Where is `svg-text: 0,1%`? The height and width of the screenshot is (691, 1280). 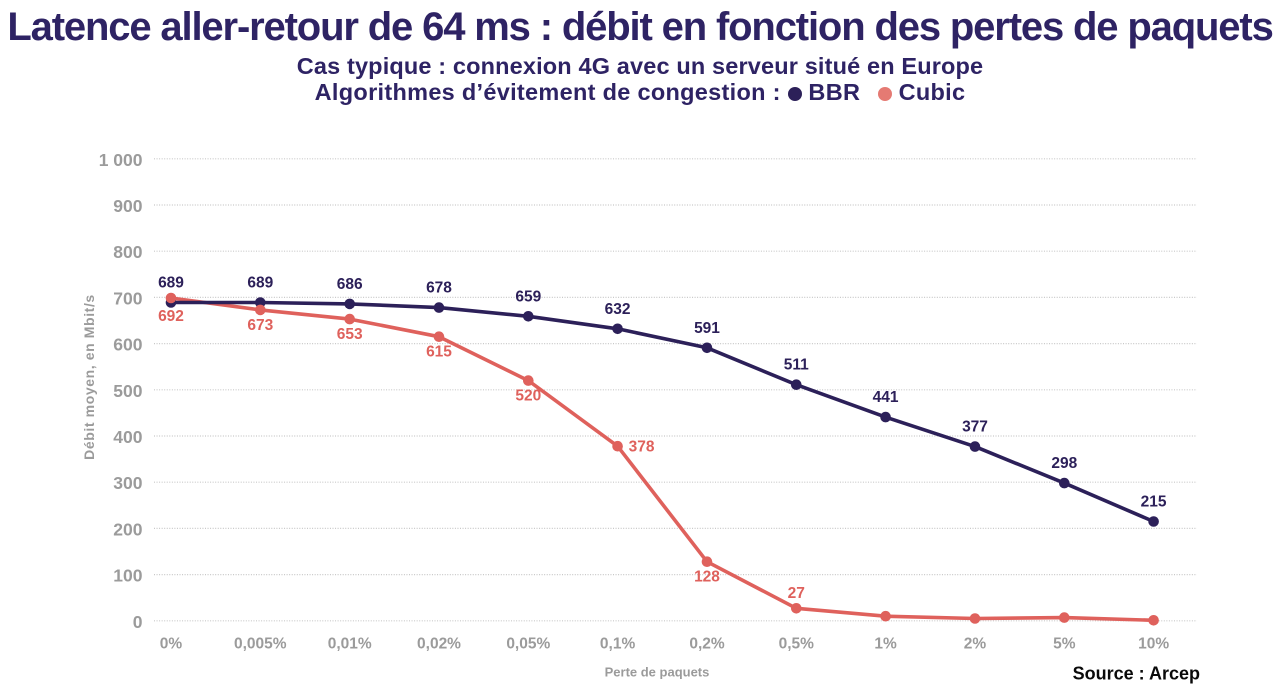 svg-text: 0,1% is located at coordinates (618, 644).